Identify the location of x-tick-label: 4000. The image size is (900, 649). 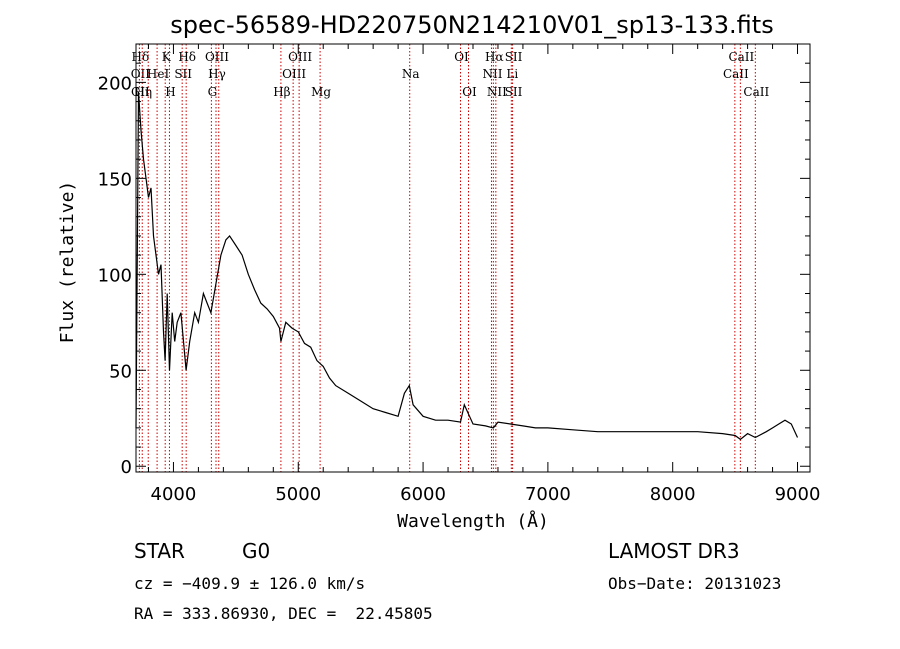
(174, 494).